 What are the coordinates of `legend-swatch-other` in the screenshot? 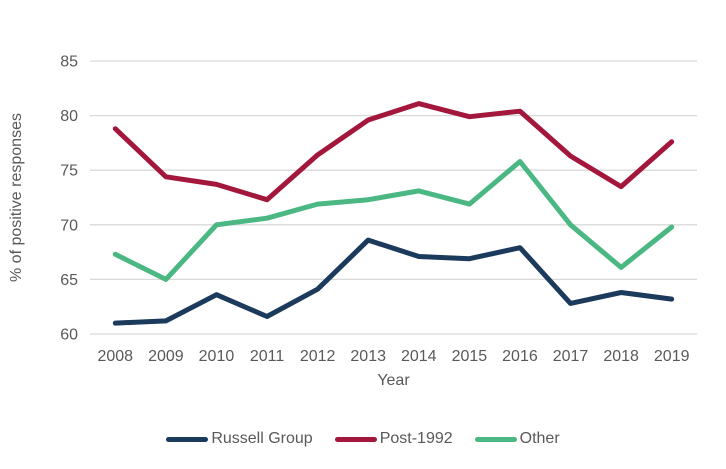 It's located at (495, 439).